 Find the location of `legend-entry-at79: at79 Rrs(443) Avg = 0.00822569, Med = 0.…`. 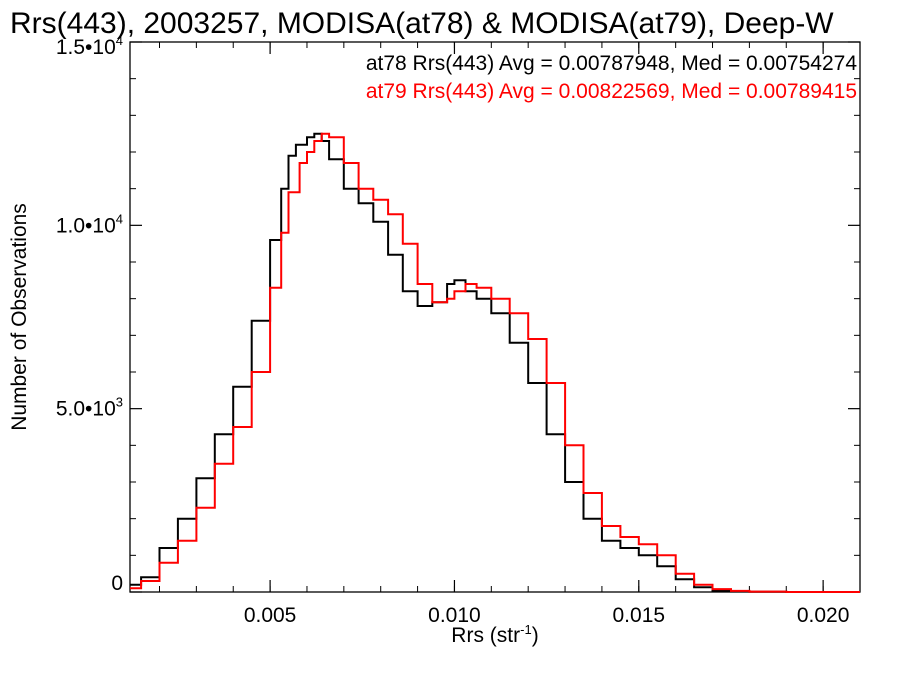

legend-entry-at79: at79 Rrs(443) Avg = 0.00822569, Med = 0.… is located at coordinates (611, 91).